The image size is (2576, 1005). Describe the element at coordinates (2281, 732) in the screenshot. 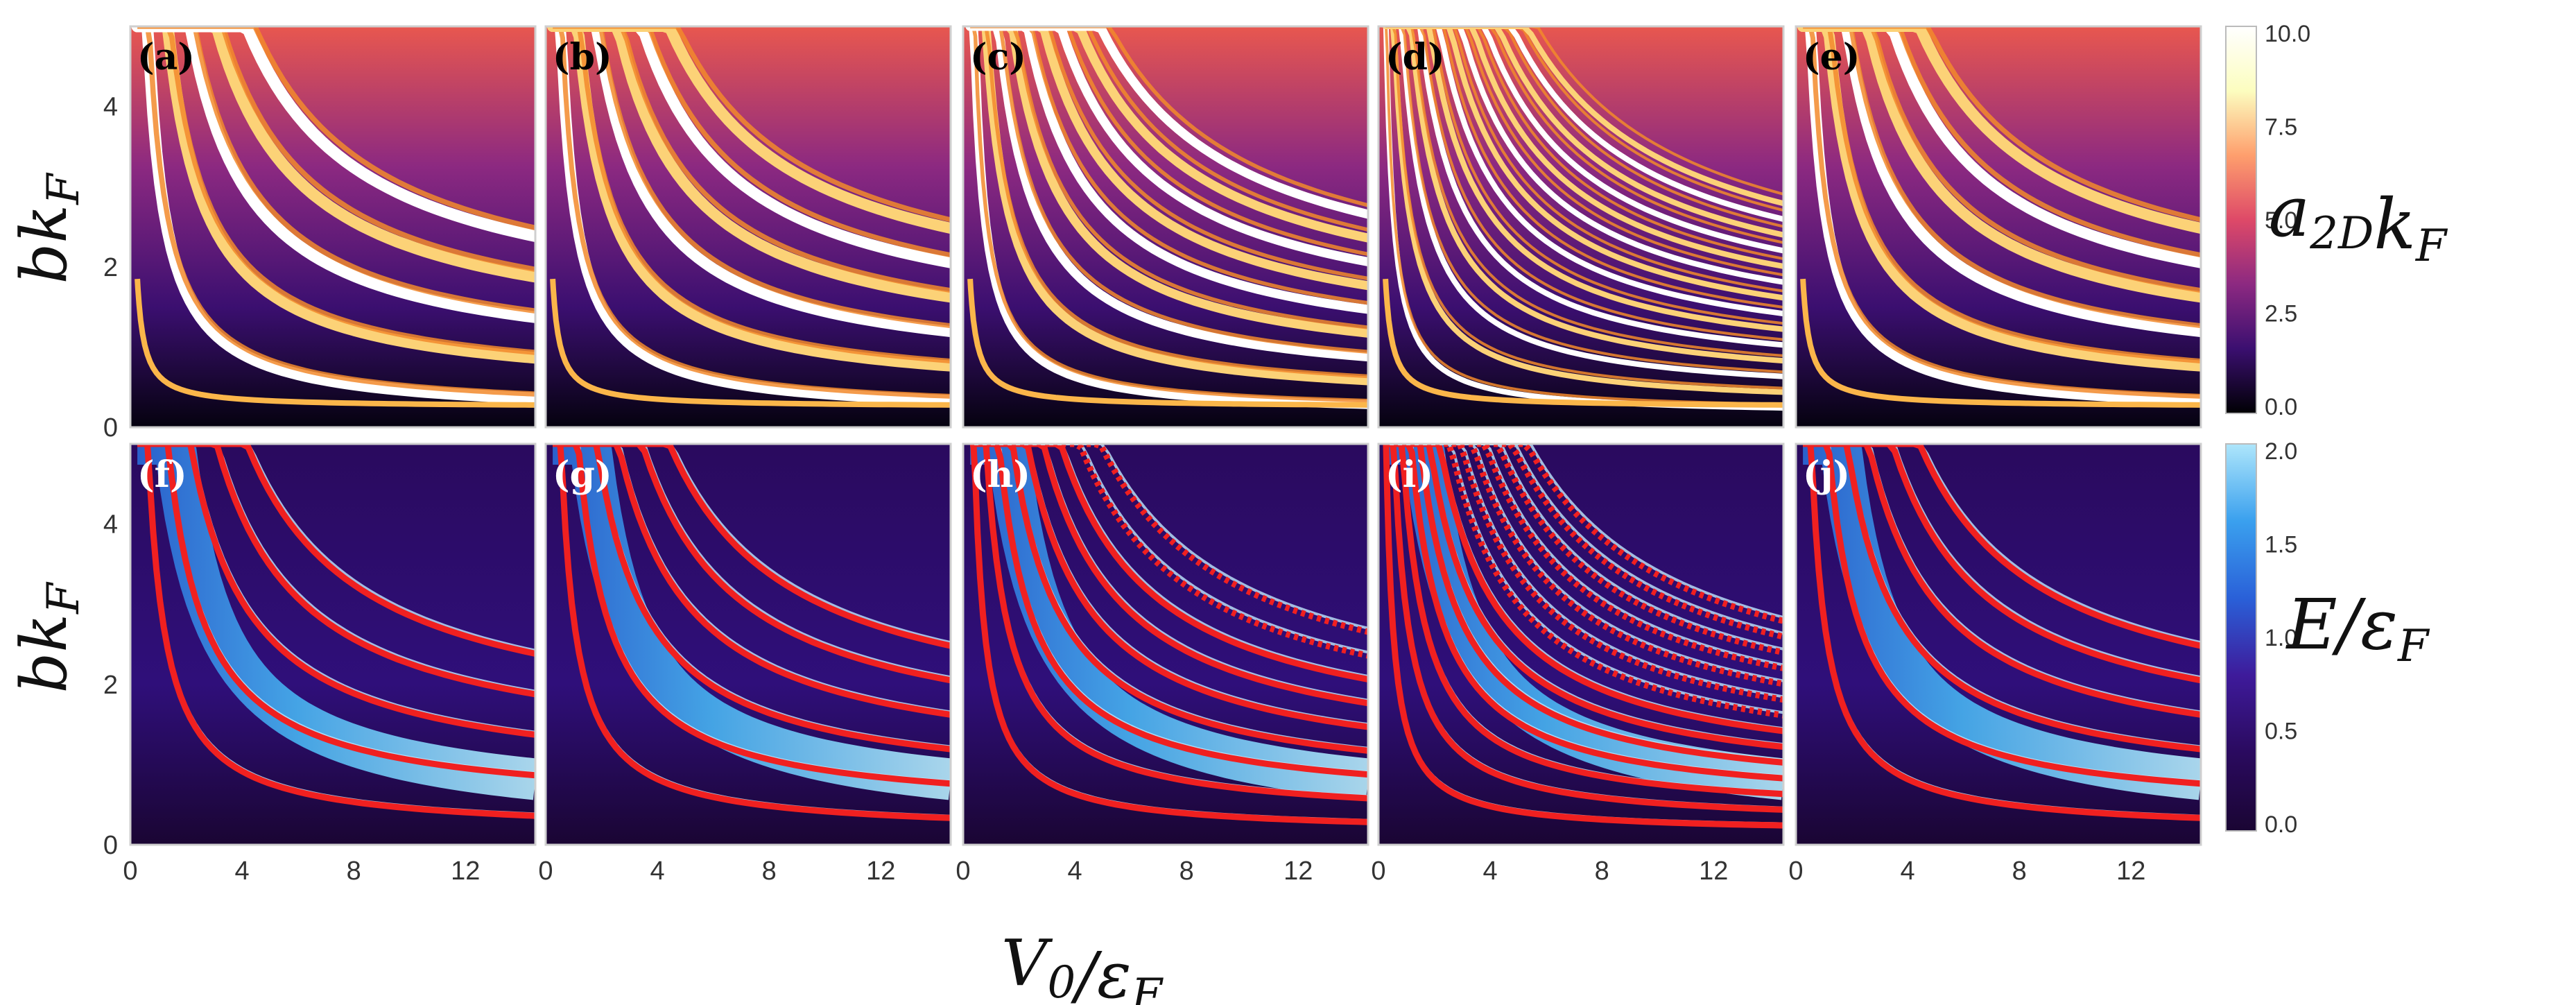

I see `colorbar-tick-label: 0.5` at that location.